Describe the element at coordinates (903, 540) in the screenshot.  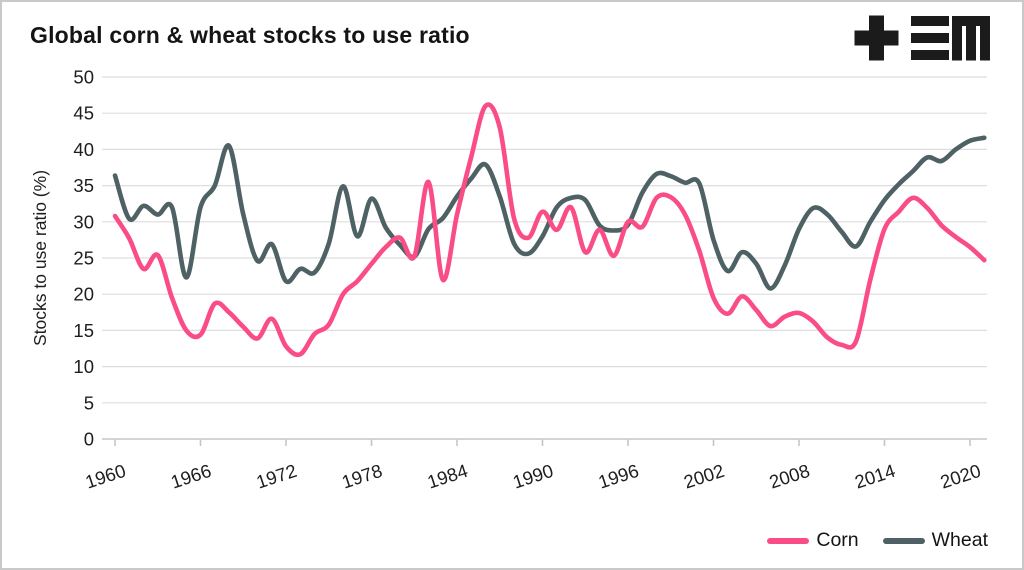
I see `wheat-line-swatch` at that location.